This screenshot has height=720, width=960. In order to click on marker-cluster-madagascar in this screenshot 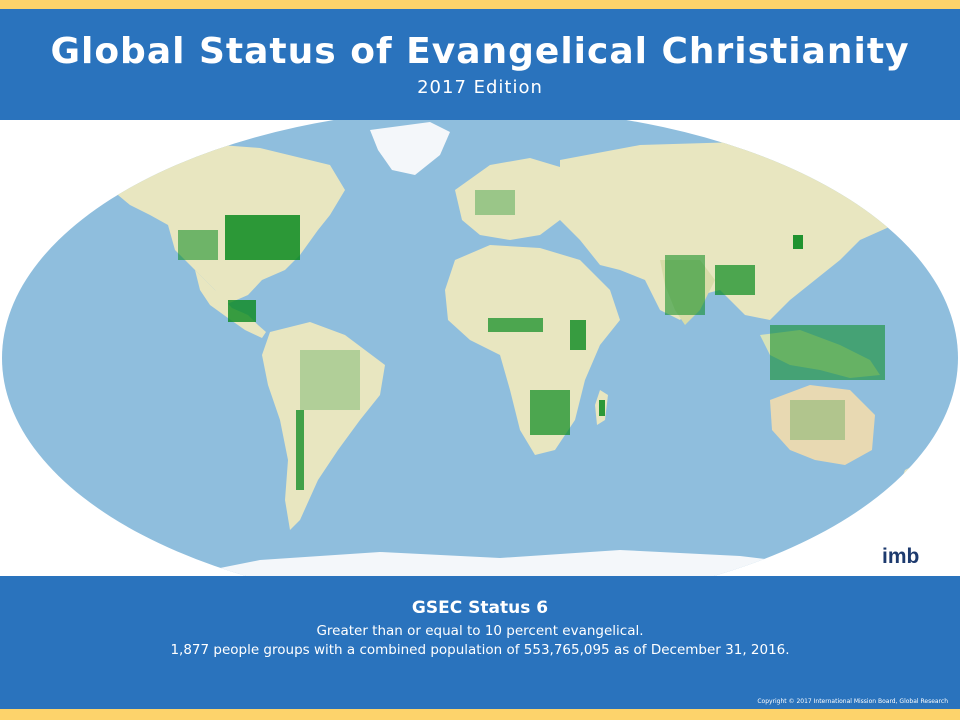, I will do `click(602, 408)`.